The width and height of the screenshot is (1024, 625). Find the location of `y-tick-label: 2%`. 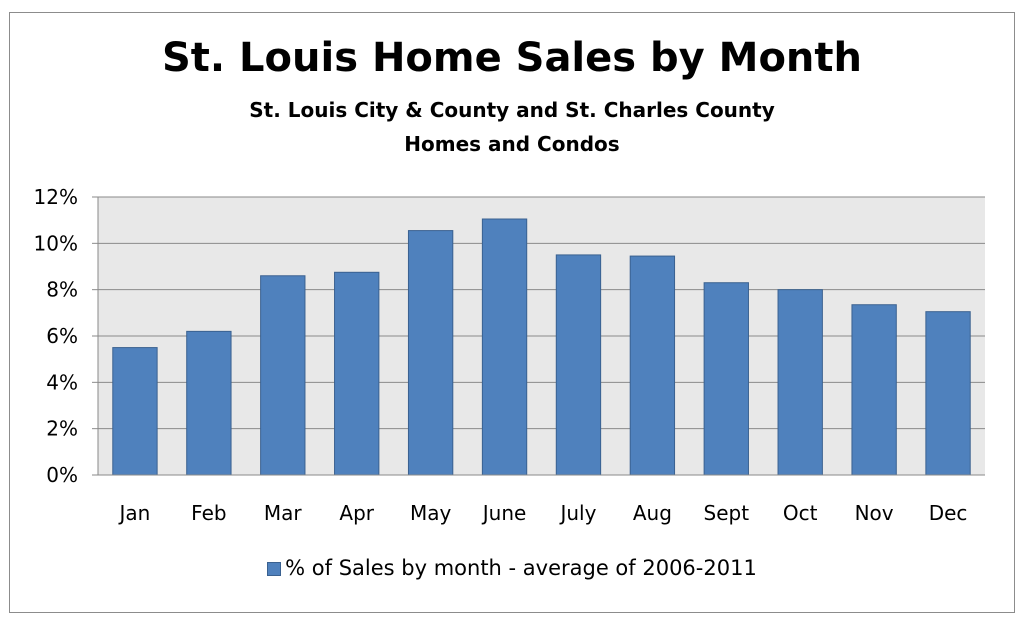

y-tick-label: 2% is located at coordinates (62, 429).